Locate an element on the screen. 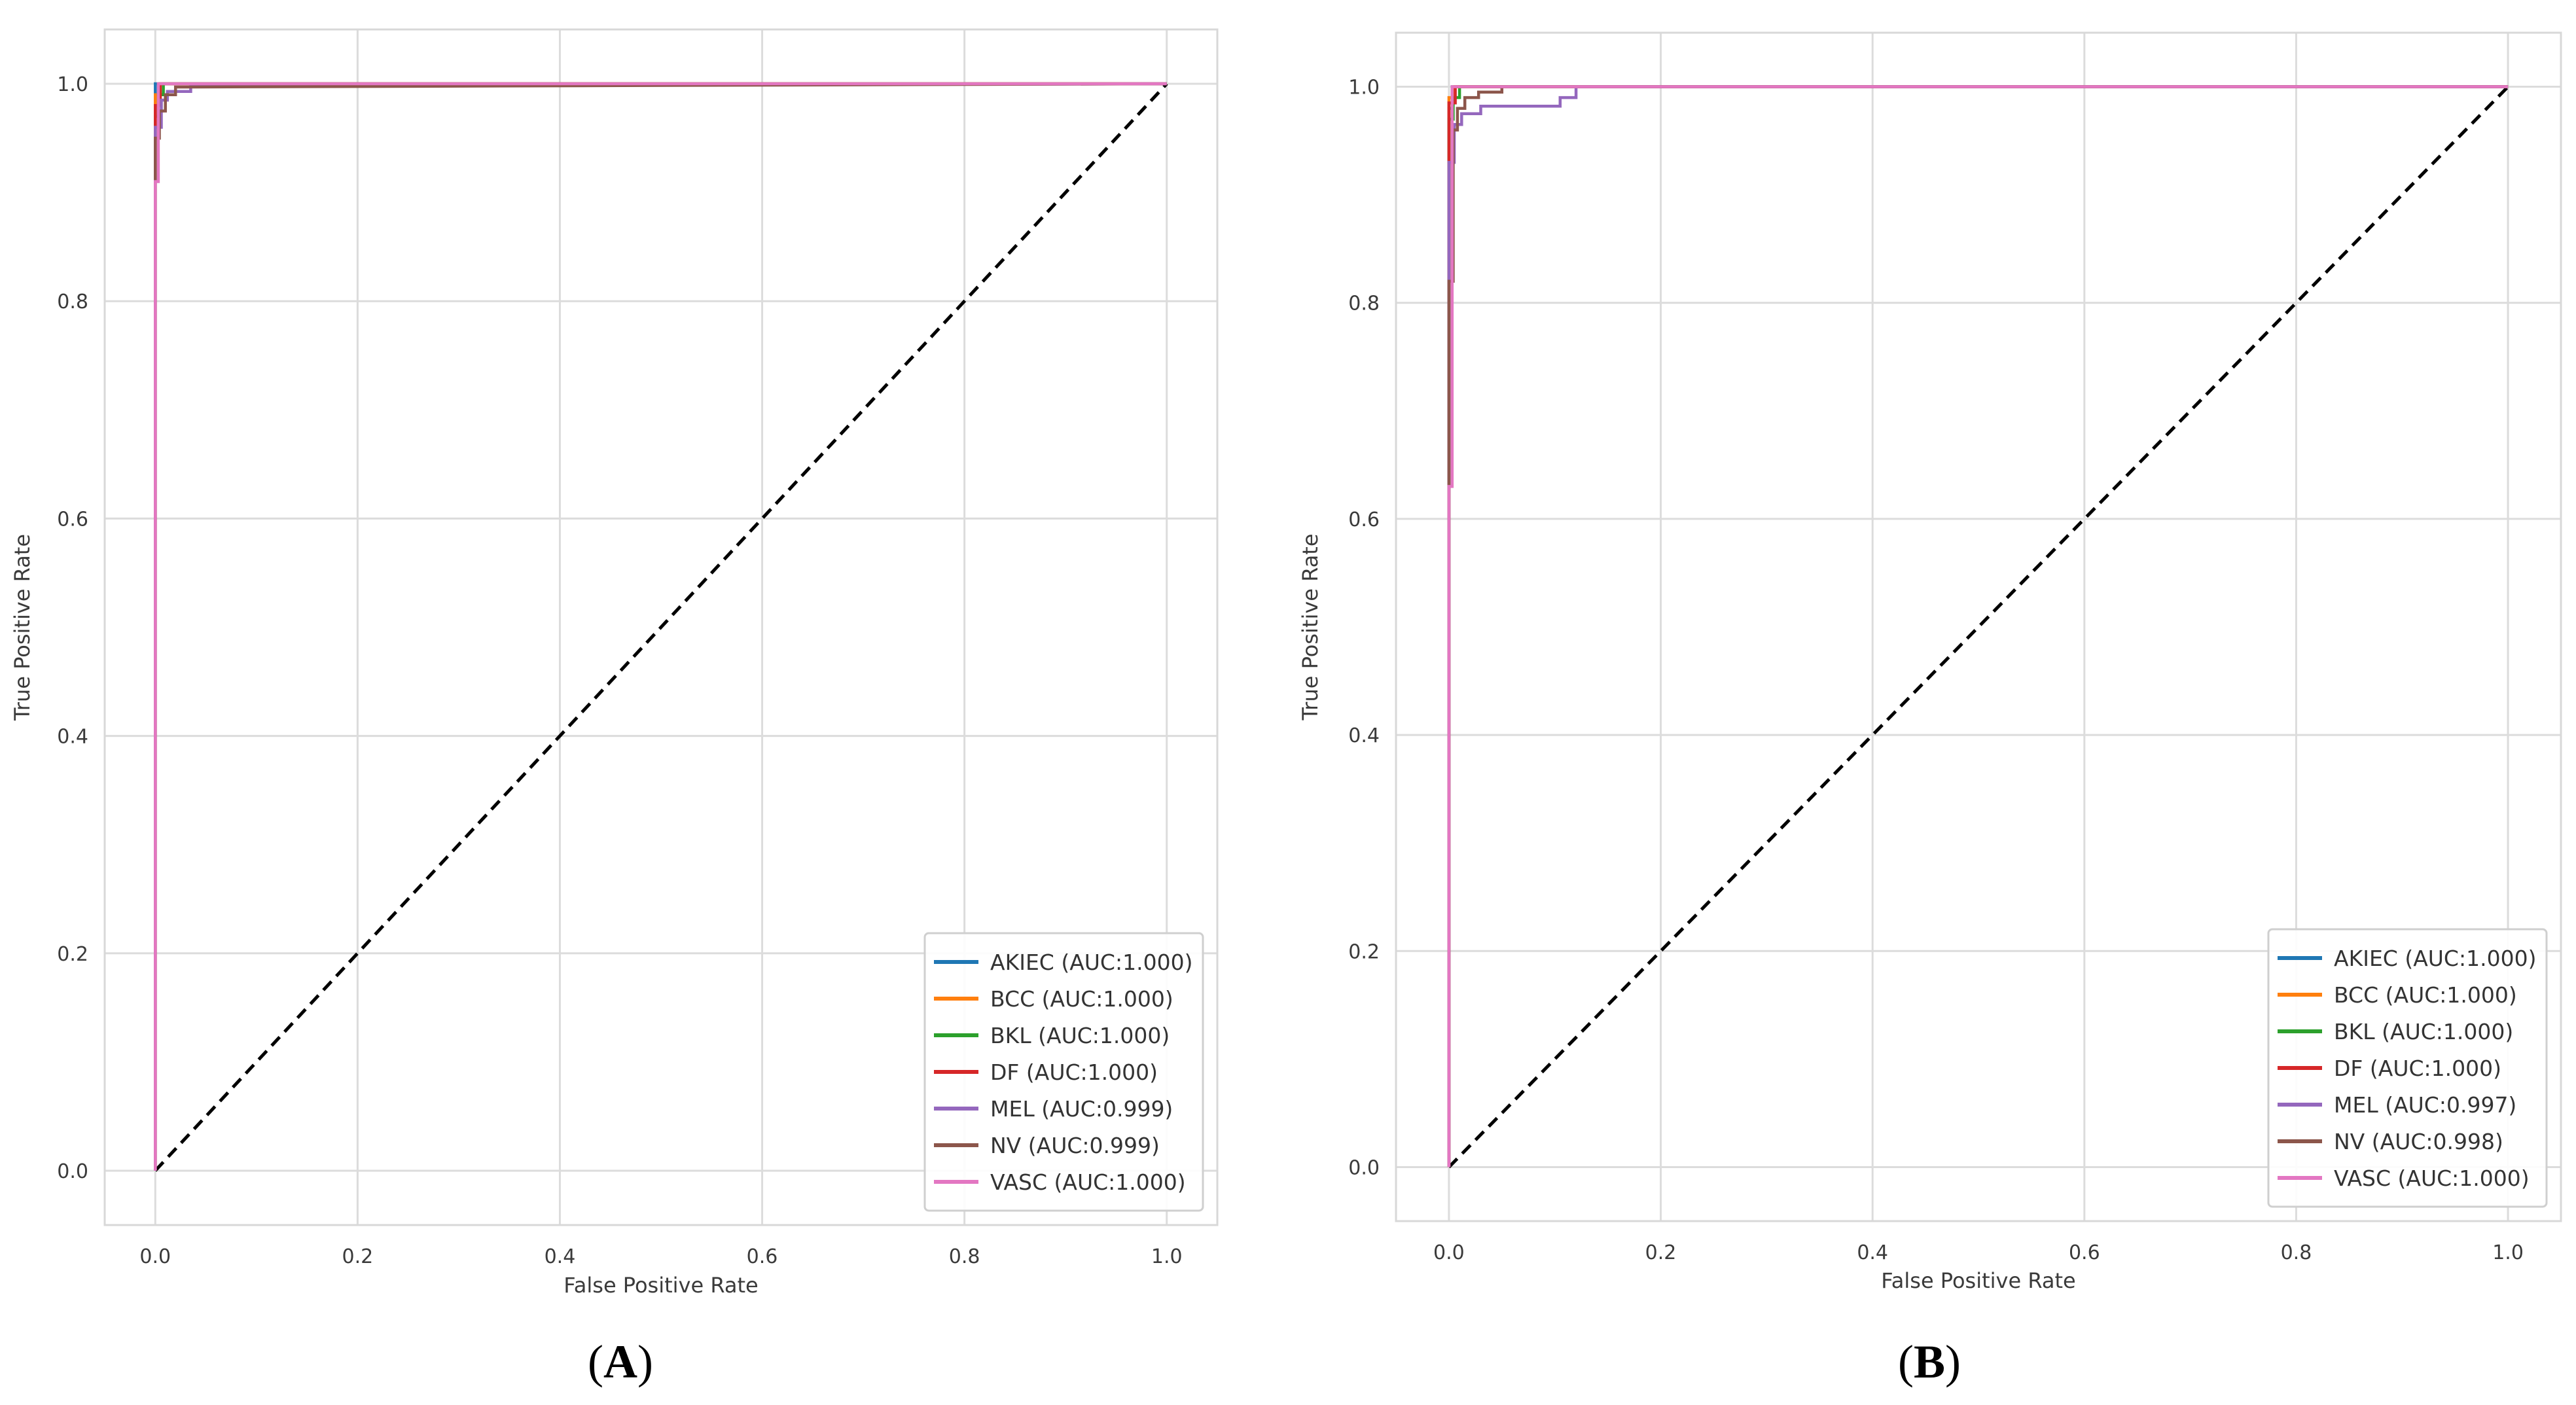  legend-entry-nv: NV (AUC:0.998) is located at coordinates (2418, 1141).